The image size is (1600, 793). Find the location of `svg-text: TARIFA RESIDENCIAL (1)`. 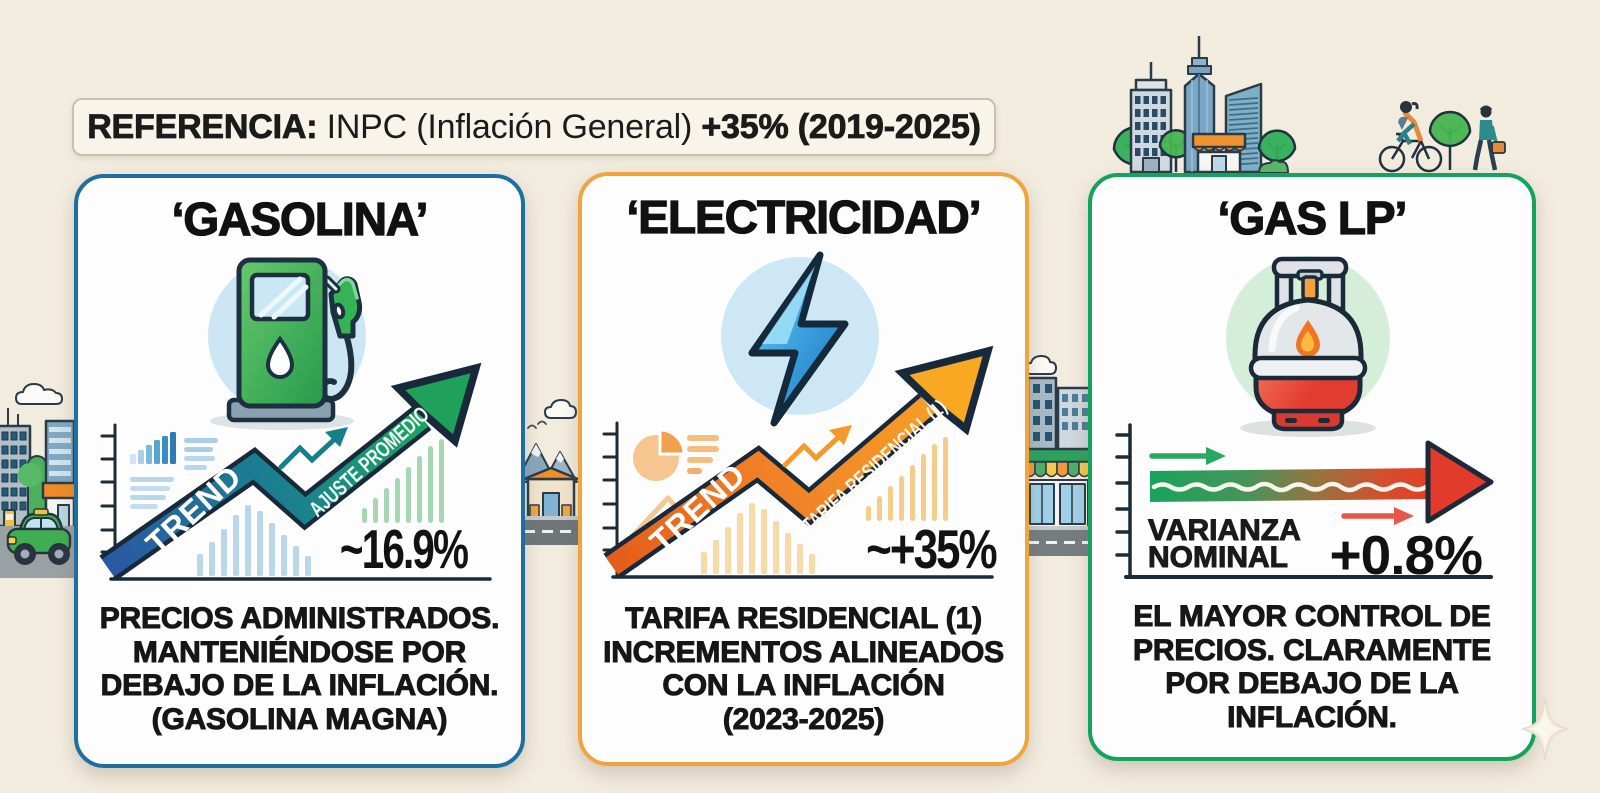

svg-text: TARIFA RESIDENCIAL (1) is located at coordinates (875, 466).